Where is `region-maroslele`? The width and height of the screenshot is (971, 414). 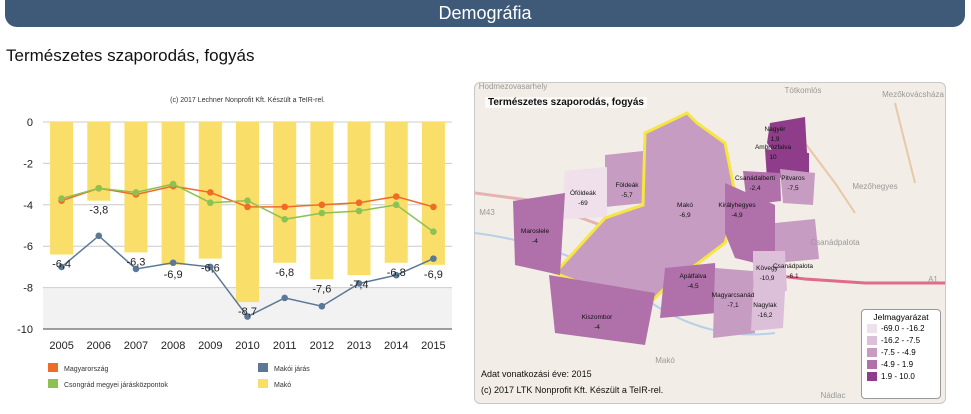 region-maroslele is located at coordinates (539, 234).